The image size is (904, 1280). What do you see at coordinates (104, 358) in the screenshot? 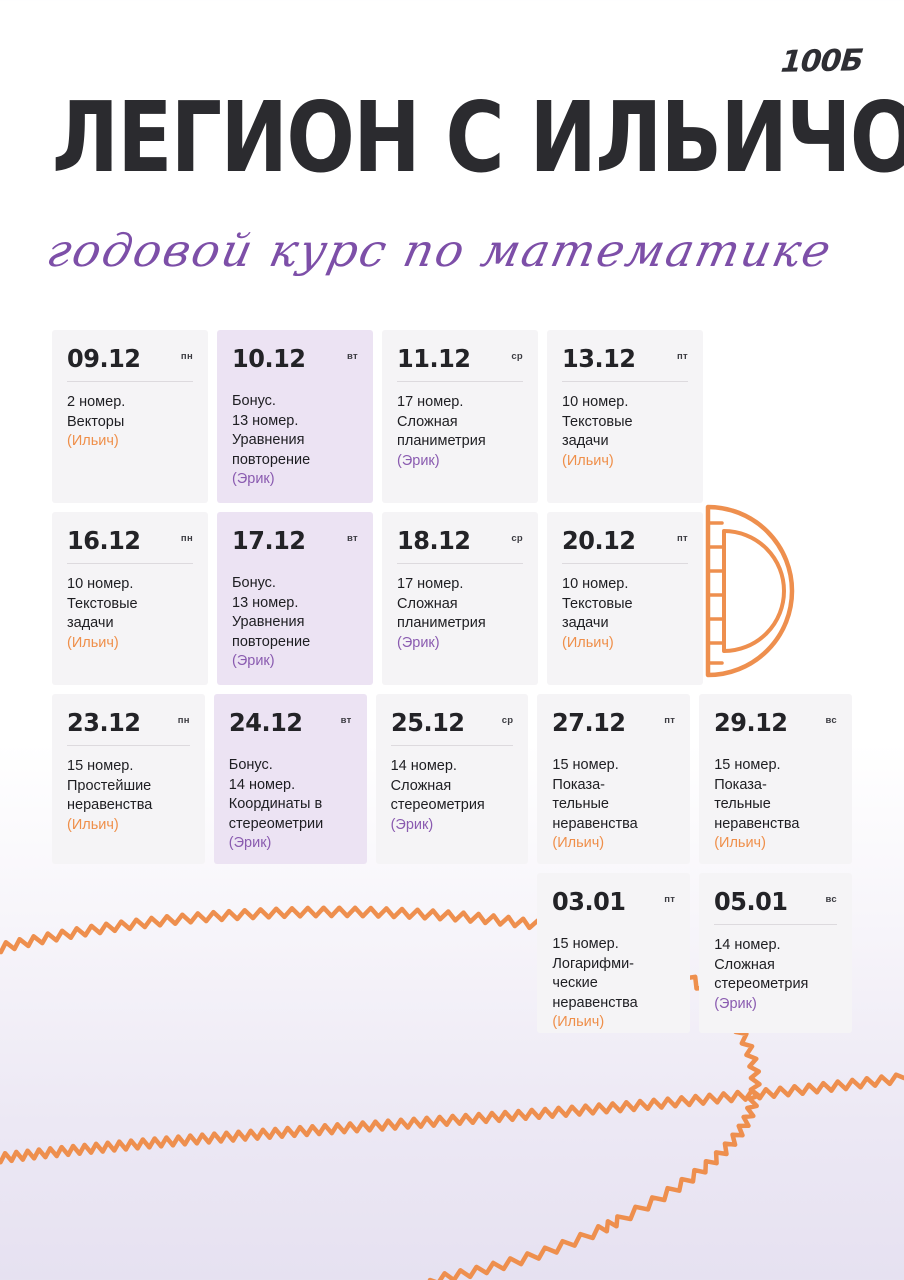
I see `card-date: 09.12` at bounding box center [104, 358].